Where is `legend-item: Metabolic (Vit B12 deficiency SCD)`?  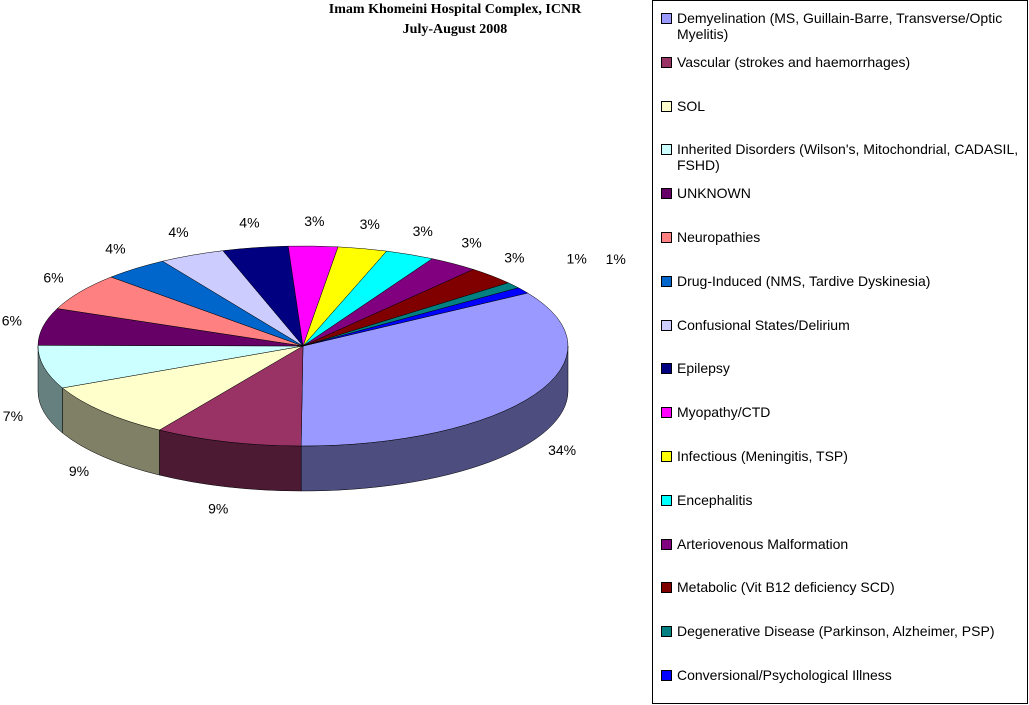
legend-item: Metabolic (Vit B12 deficiency SCD) is located at coordinates (845, 587).